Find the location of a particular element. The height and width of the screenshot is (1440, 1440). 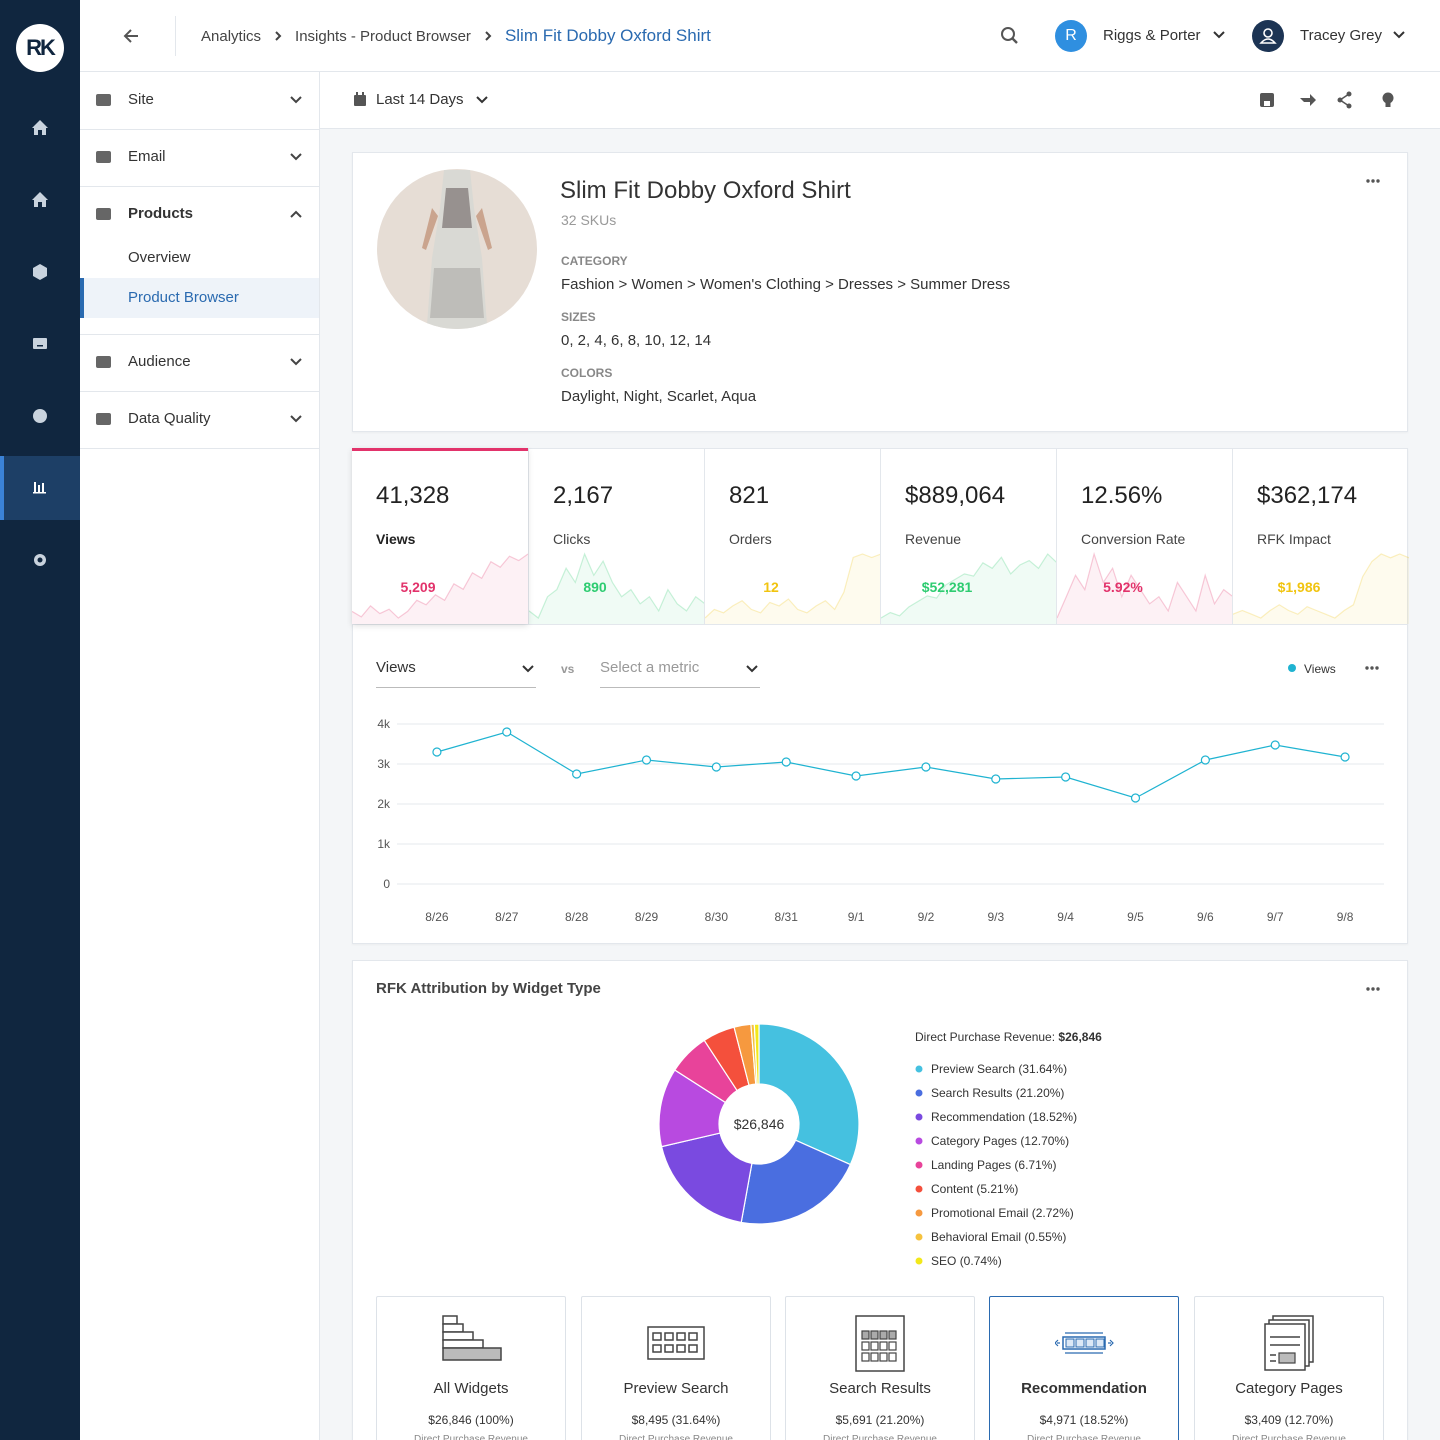

globe-icon is located at coordinates (40, 416).